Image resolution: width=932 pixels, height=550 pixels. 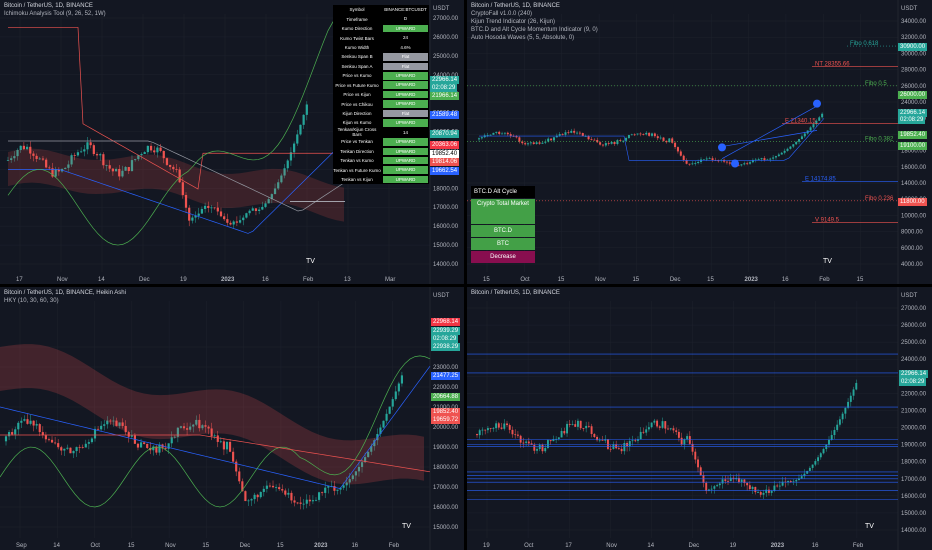 What do you see at coordinates (914, 71) in the screenshot?
I see `y-axis-tick-label: 28000.00` at bounding box center [914, 71].